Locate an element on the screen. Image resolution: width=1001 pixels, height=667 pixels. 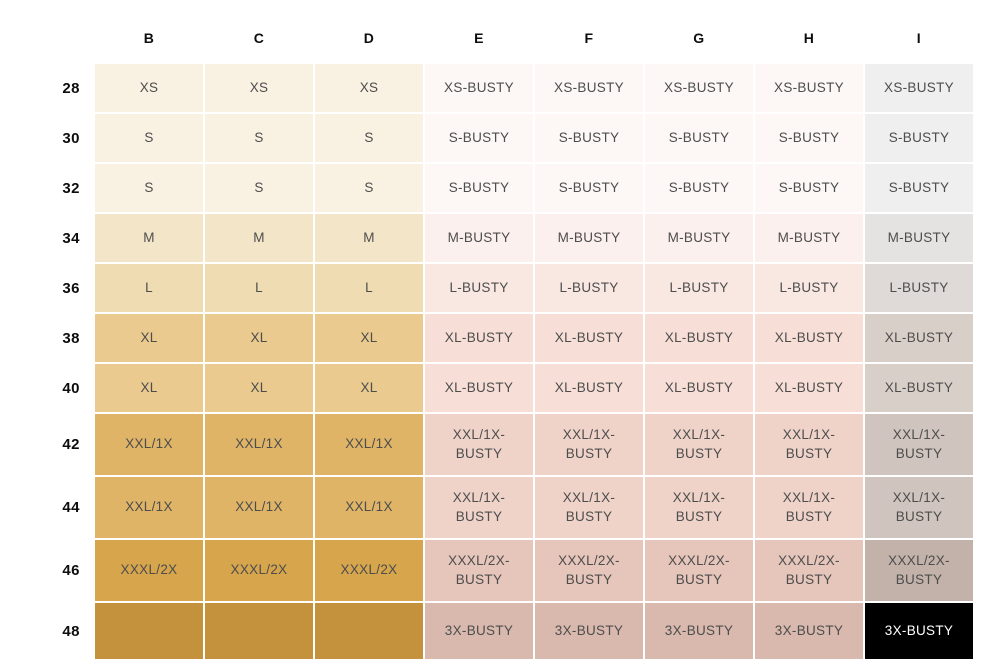
size-cell-30e: S-BUSTY is located at coordinates (479, 138).